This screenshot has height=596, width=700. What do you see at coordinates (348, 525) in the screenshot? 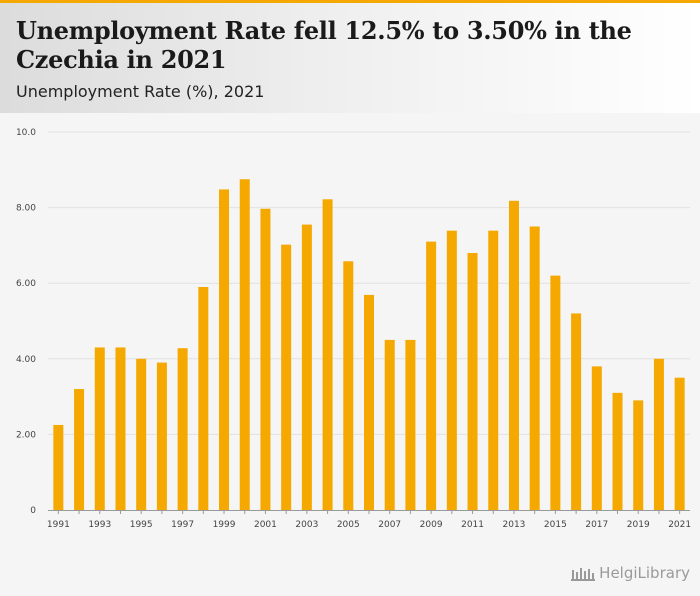
I see `x-tick-label: 2005` at bounding box center [348, 525].